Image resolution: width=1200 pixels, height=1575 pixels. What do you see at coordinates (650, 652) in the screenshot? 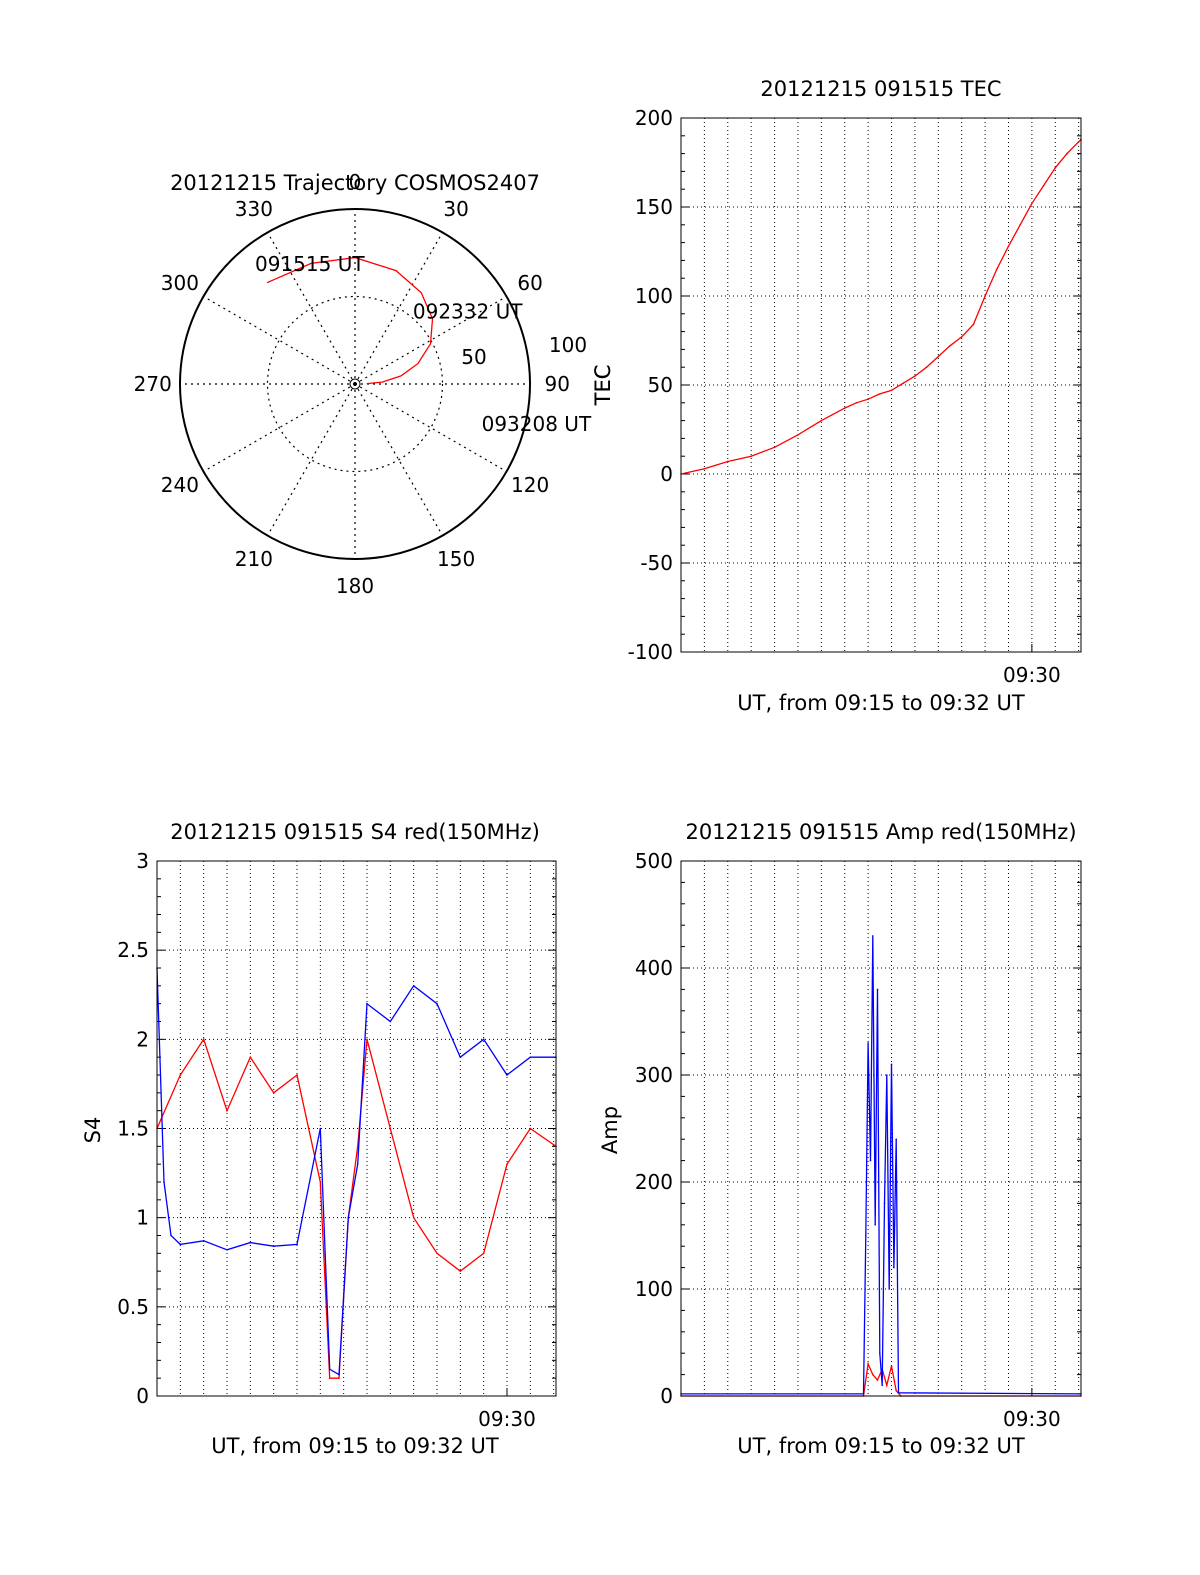
I see `y-tick-label: -100` at bounding box center [650, 652].